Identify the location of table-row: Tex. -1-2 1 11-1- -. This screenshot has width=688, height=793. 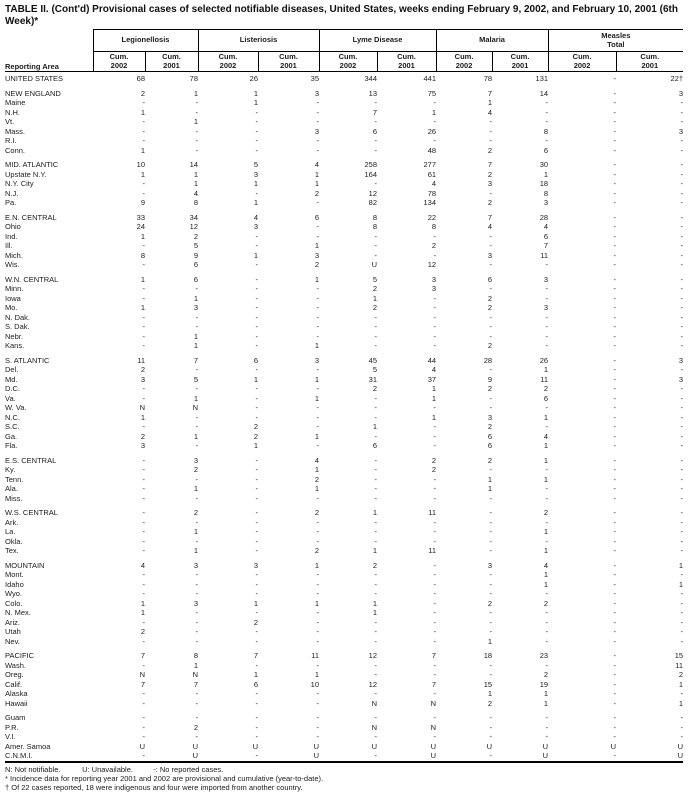
(344, 551).